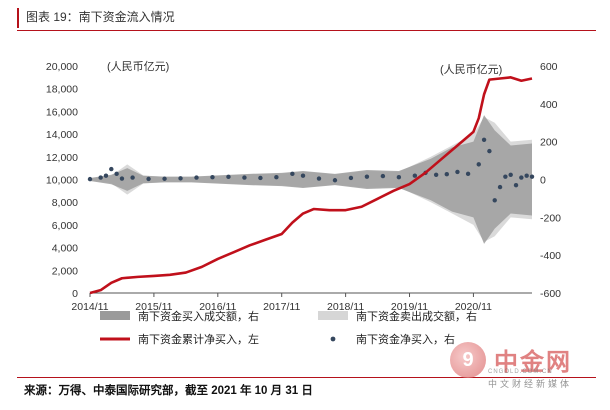 This screenshot has height=410, width=610. Describe the element at coordinates (198, 316) in the screenshot. I see `legend-label: 南下资金买入成交额，右` at that location.